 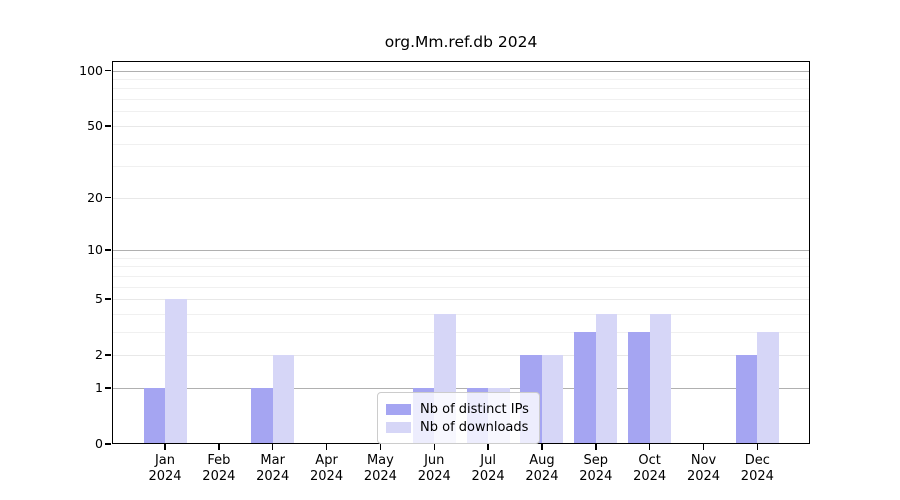 What do you see at coordinates (273, 468) in the screenshot?
I see `x-tick-label: Mar 2024` at bounding box center [273, 468].